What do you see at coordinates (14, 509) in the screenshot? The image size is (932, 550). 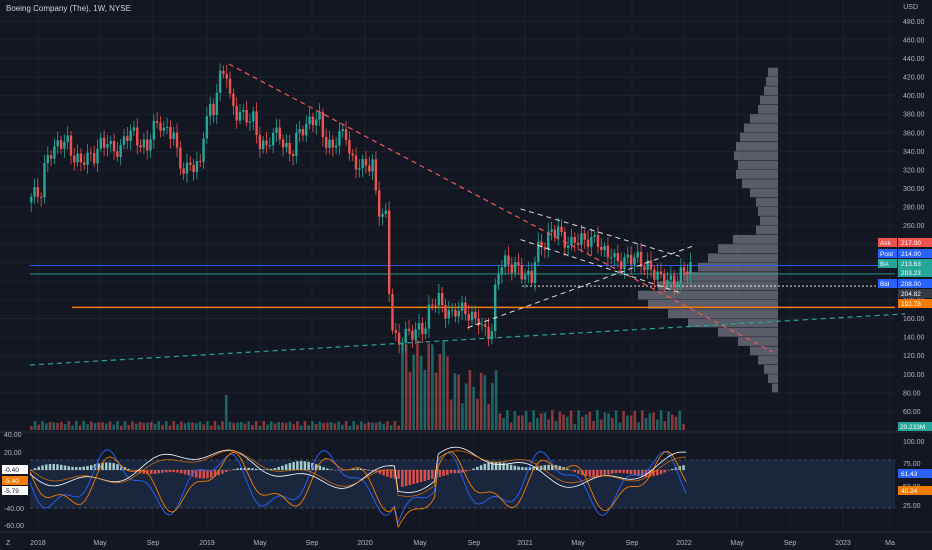 I see `oscillator-left-tick: -40.00` at bounding box center [14, 509].